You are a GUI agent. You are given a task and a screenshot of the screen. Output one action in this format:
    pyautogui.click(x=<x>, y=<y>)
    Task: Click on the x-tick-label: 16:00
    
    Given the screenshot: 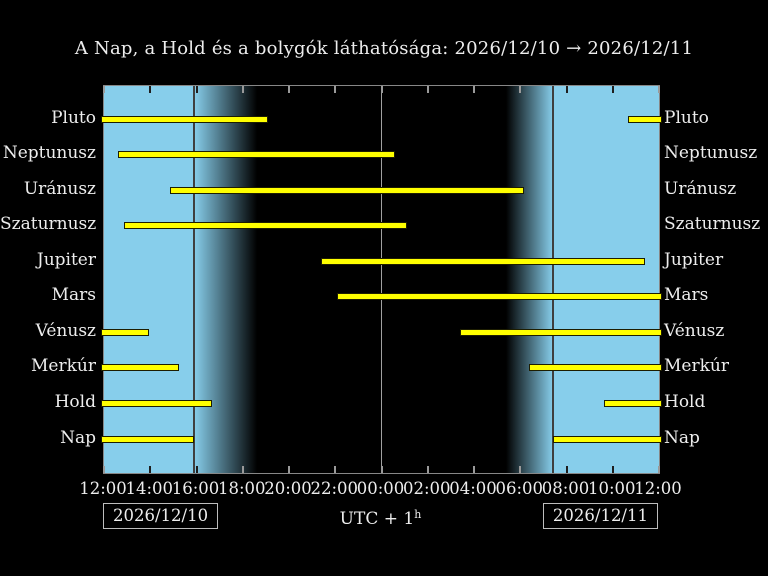 What is the action you would take?
    pyautogui.click(x=195, y=488)
    